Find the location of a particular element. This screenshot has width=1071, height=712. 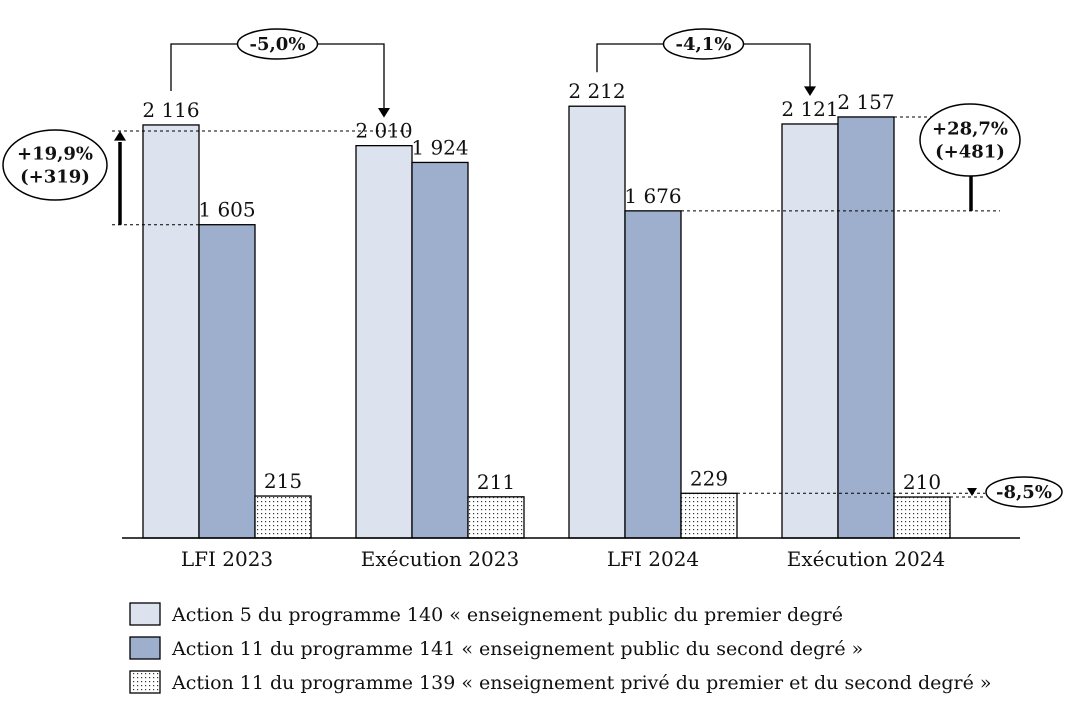

category-label: LFI 2023 is located at coordinates (227, 559).